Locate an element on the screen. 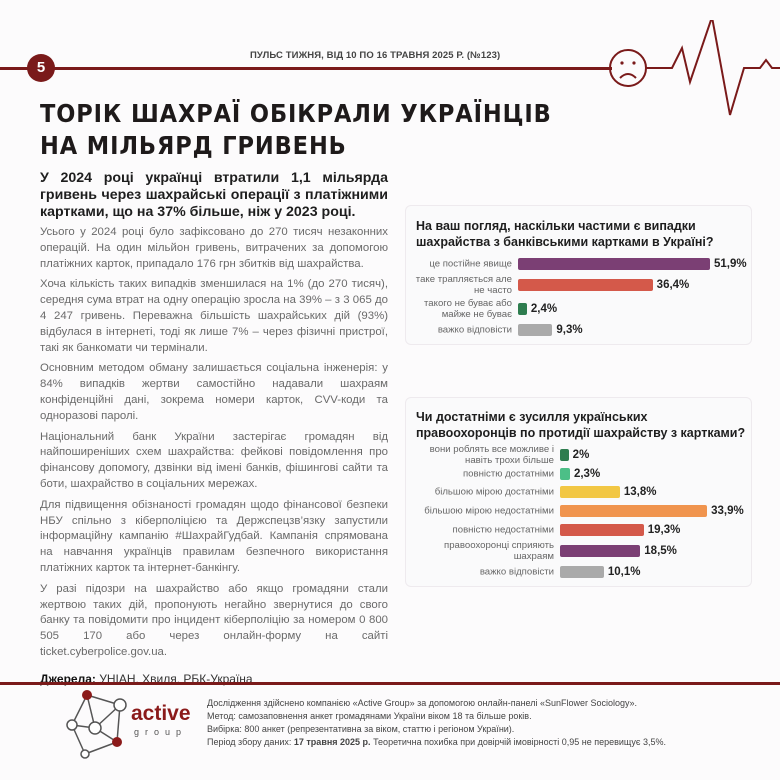  logo-subtext: group is located at coordinates (160, 732).